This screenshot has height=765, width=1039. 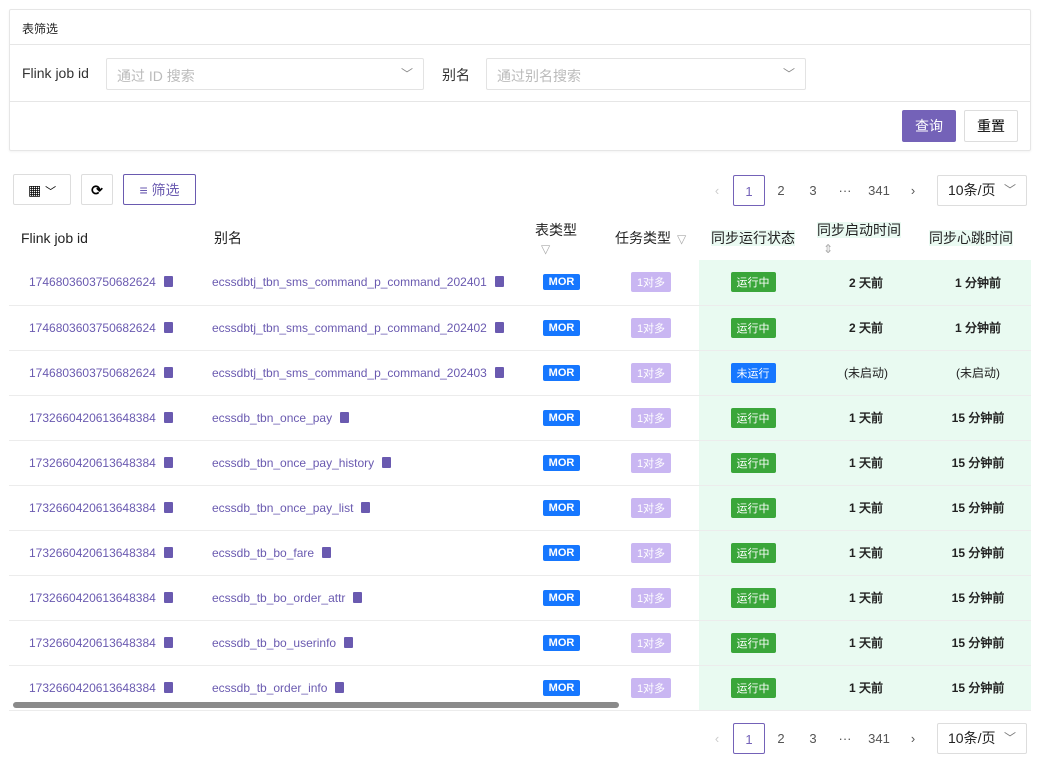 I want to click on alias-link: ecssdb_tb_bo_order_attr, so click(x=279, y=597).